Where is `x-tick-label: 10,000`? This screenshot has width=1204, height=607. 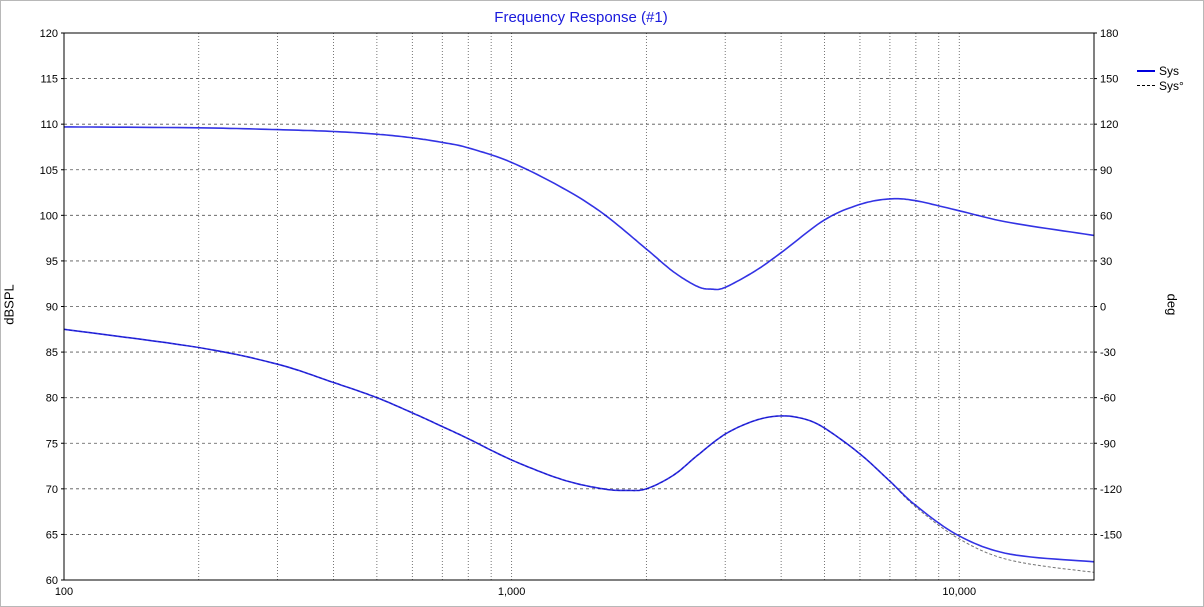
x-tick-label: 10,000 is located at coordinates (959, 592).